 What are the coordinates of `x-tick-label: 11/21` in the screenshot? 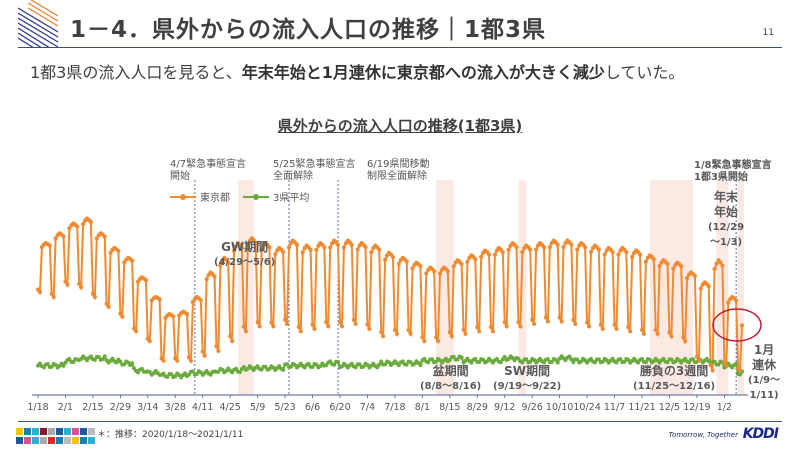 It's located at (641, 407).